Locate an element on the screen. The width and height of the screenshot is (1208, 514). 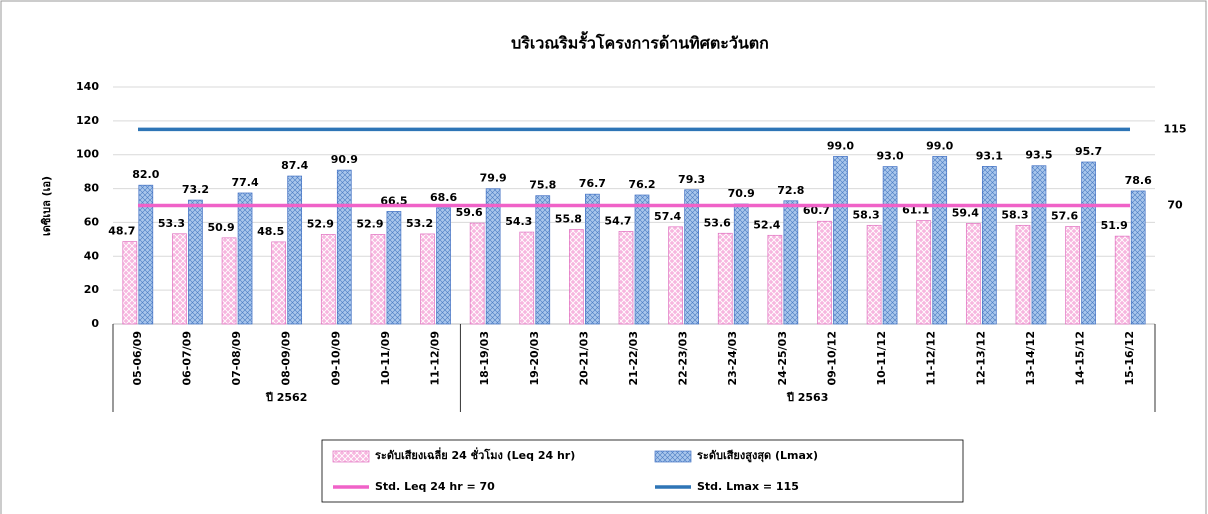
y-tick-label: 80 is located at coordinates (92, 188).